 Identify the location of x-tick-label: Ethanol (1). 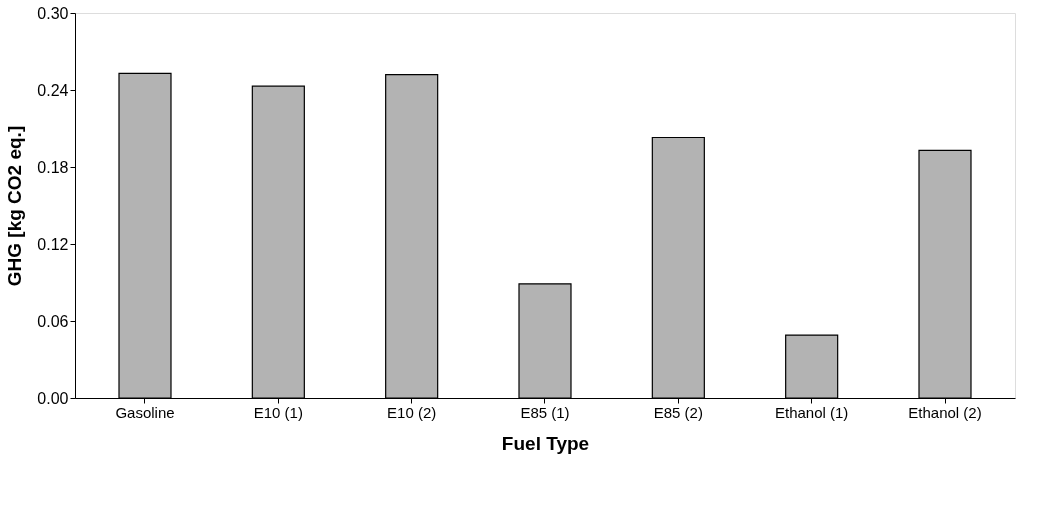
(811, 412).